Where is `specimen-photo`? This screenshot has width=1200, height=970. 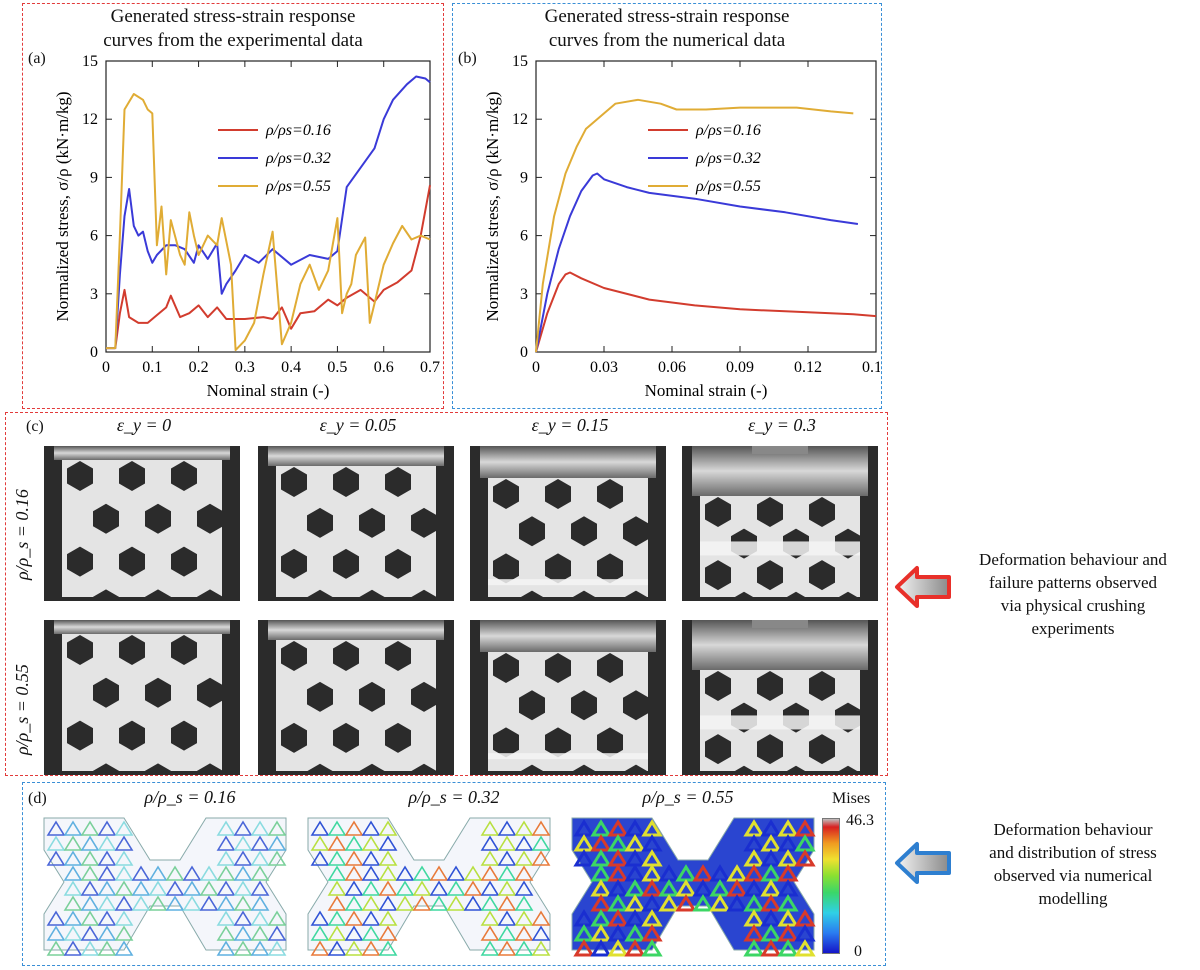 specimen-photo is located at coordinates (356, 697).